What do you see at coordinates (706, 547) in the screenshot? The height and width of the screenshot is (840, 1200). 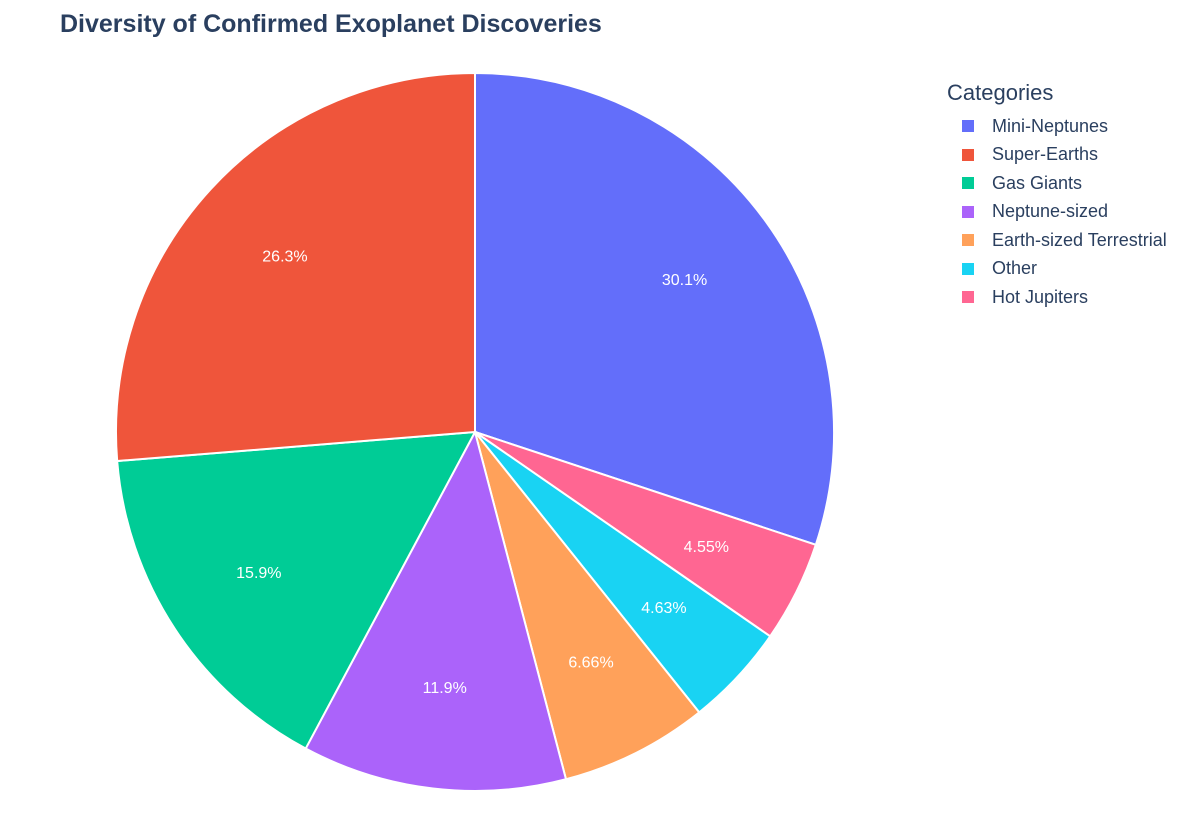 I see `slice-label-hot-jupiters: 4.55%` at bounding box center [706, 547].